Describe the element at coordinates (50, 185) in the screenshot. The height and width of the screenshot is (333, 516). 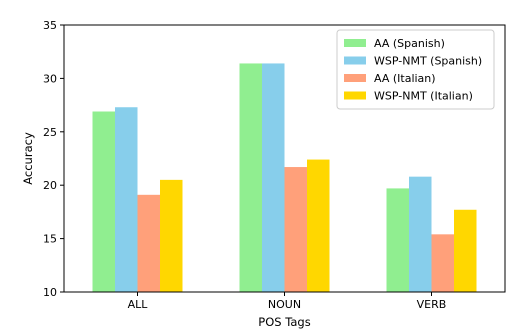
I see `y-tick-label: 20` at that location.